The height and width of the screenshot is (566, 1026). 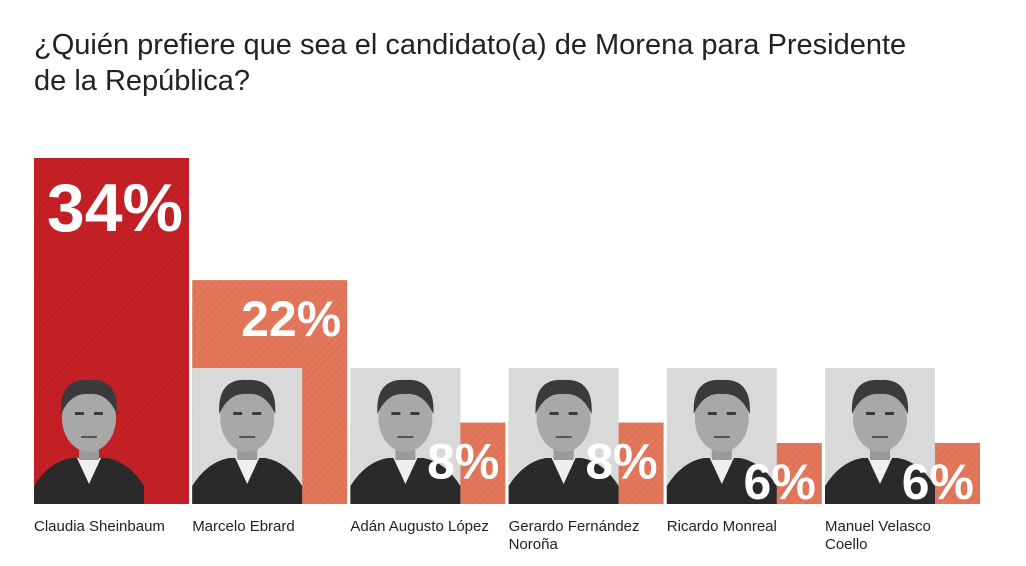 What do you see at coordinates (722, 526) in the screenshot?
I see `candidate-name: Ricardo Monreal` at bounding box center [722, 526].